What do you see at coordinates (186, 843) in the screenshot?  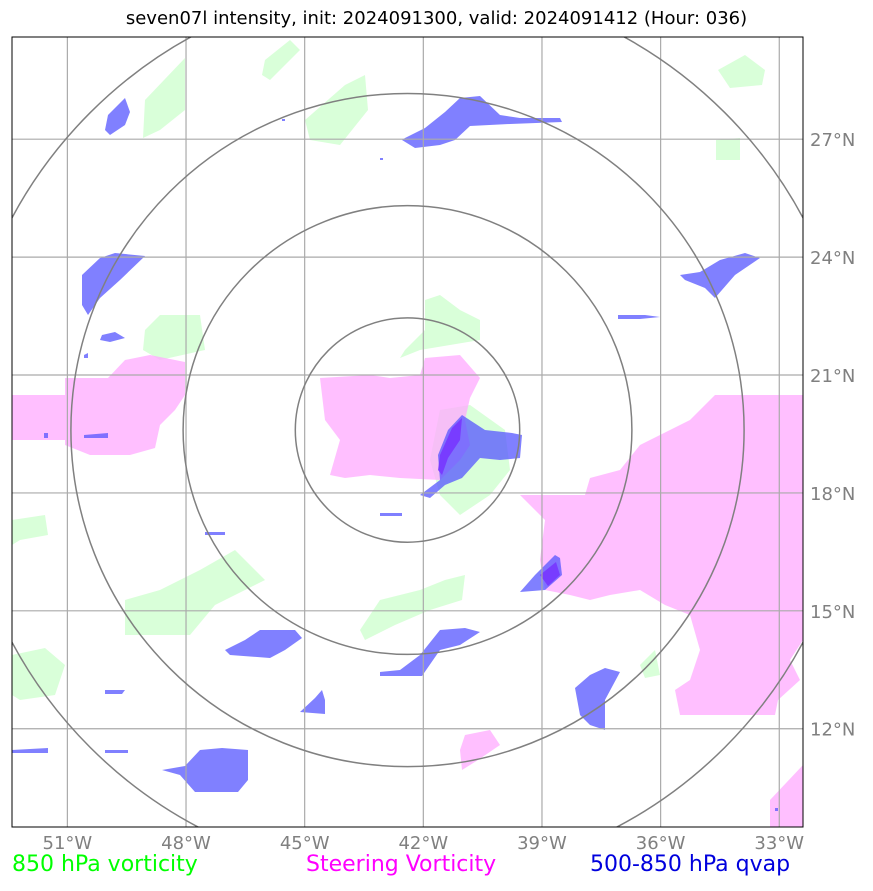 I see `longitude-tick-label: 48°W` at bounding box center [186, 843].